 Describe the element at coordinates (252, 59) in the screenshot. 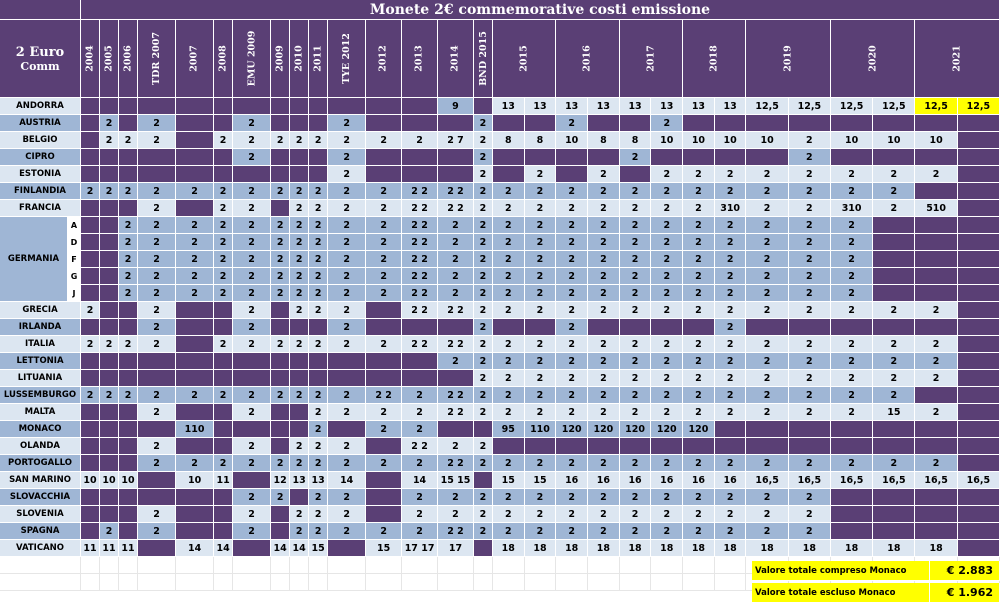

I see `column-header: EMU 2009` at that location.